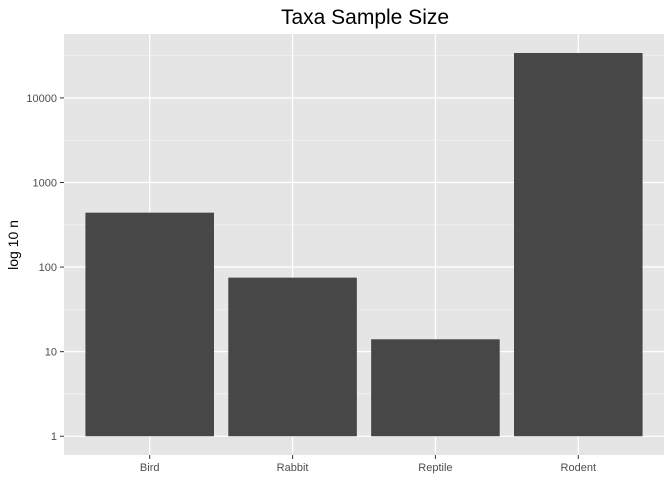 This screenshot has height=480, width=672. I want to click on y-tick-label: 1000, so click(45, 184).